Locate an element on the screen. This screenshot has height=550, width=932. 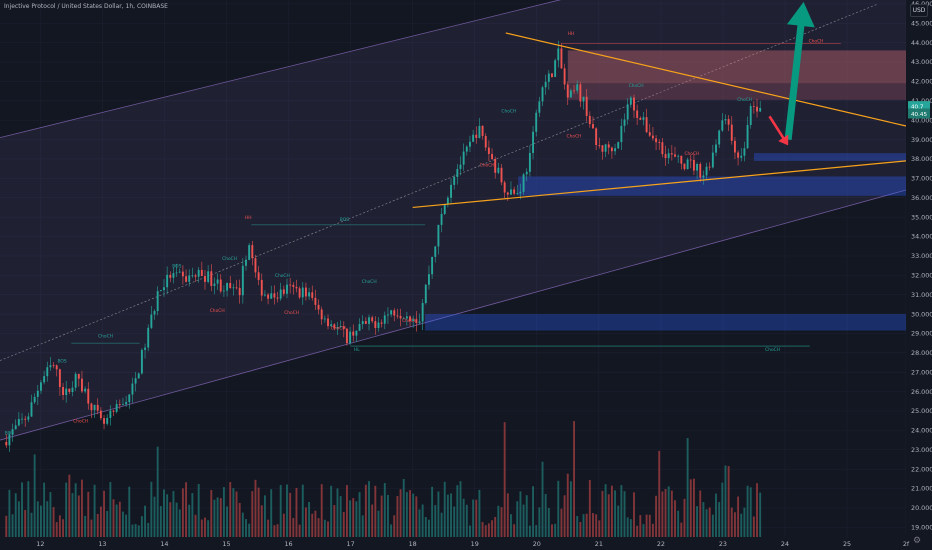
annotation-label: BOS is located at coordinates (176, 267).